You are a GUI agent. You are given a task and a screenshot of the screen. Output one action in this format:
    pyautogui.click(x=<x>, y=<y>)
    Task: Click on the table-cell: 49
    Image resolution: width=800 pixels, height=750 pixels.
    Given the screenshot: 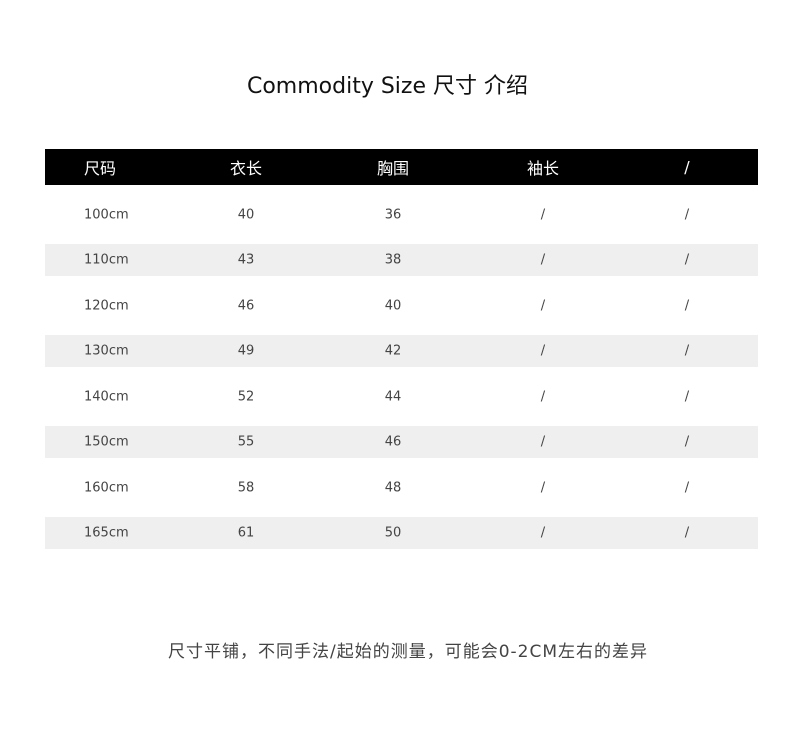 What is the action you would take?
    pyautogui.click(x=246, y=351)
    